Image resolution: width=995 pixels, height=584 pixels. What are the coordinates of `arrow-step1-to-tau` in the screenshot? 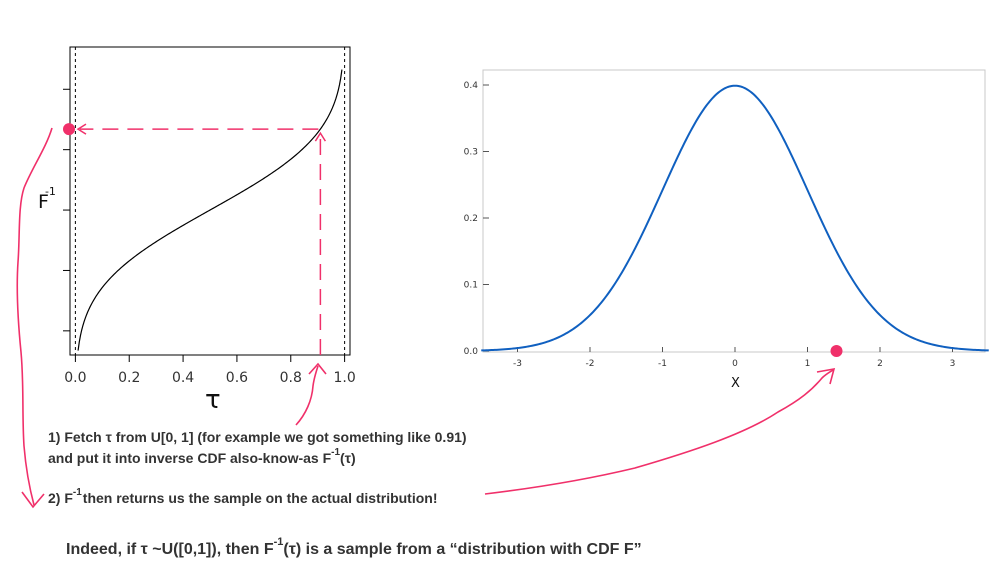 It's located at (307, 395).